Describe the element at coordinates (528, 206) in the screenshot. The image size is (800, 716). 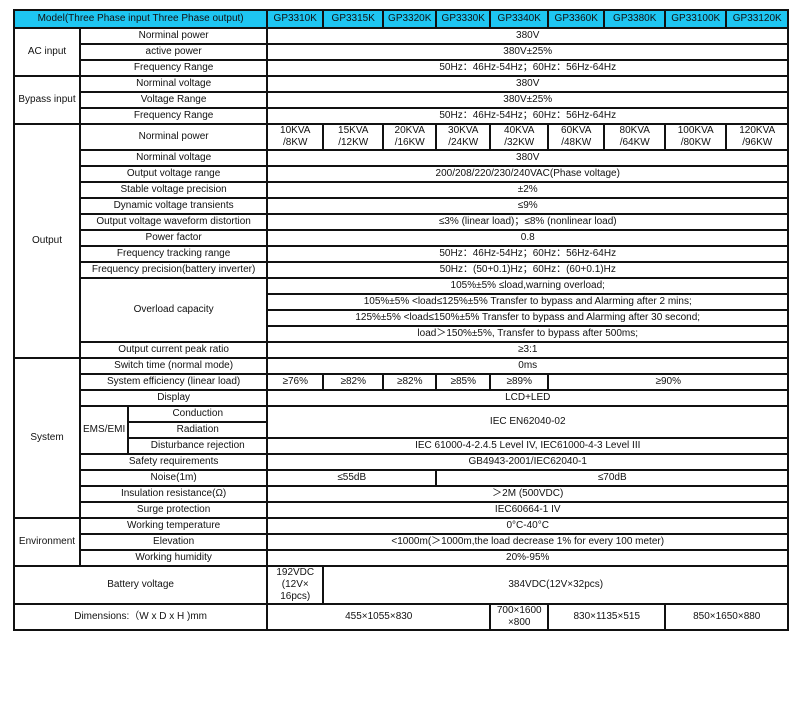
I see `spec-value: ≤9%` at that location.